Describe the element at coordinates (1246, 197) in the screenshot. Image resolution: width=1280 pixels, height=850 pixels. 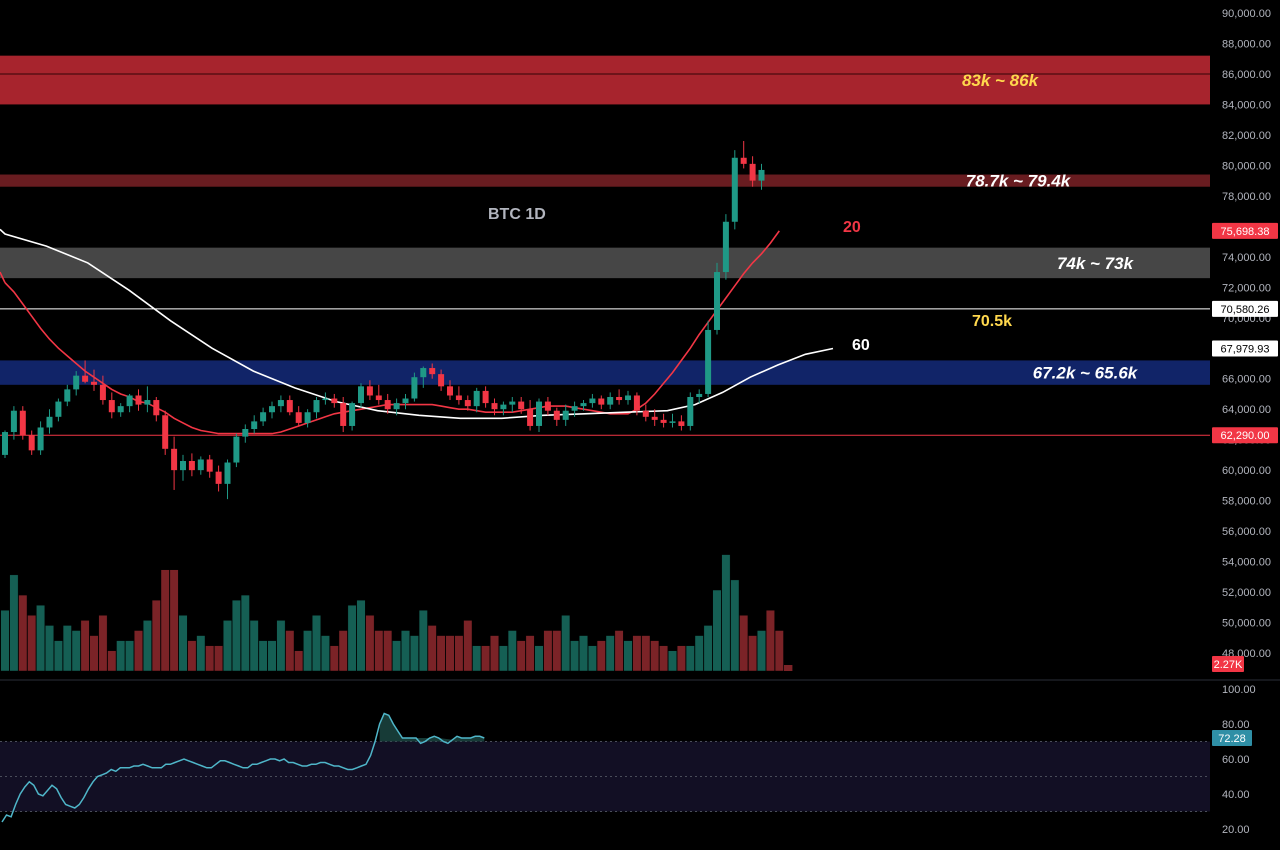
I see `price-axis-tick: 78,000.00` at that location.